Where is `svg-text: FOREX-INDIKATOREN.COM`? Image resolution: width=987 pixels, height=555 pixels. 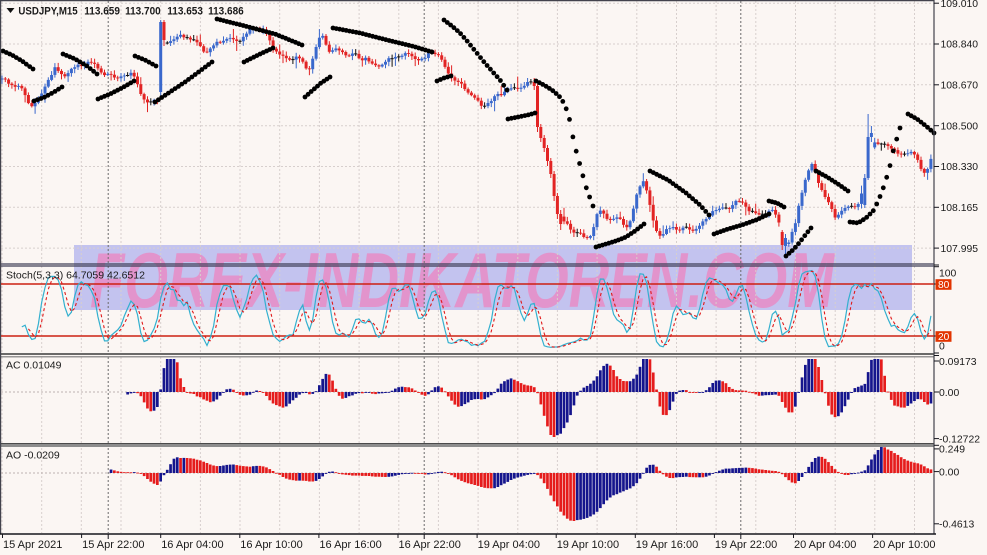 svg-text: FOREX-INDIKATOREN.COM is located at coordinates (462, 280).